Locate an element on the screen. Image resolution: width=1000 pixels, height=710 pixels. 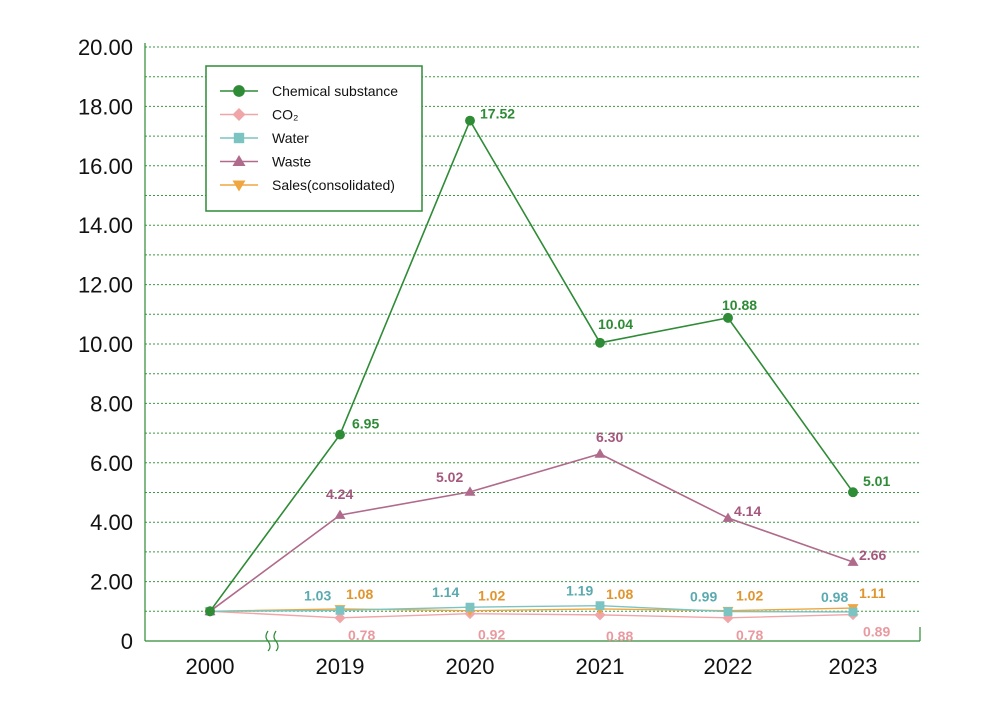
legend-label: CO₂ is located at coordinates (285, 115).